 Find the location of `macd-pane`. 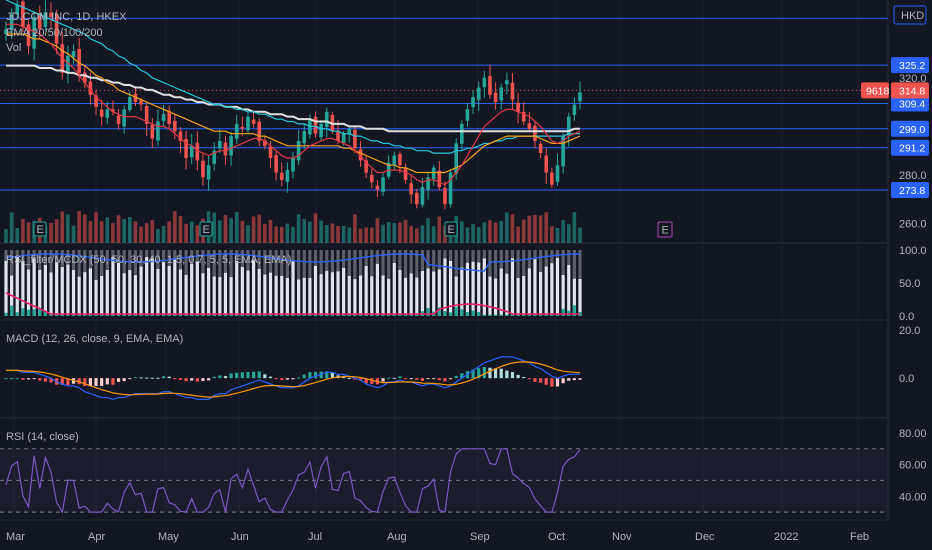

macd-pane is located at coordinates (293, 378).